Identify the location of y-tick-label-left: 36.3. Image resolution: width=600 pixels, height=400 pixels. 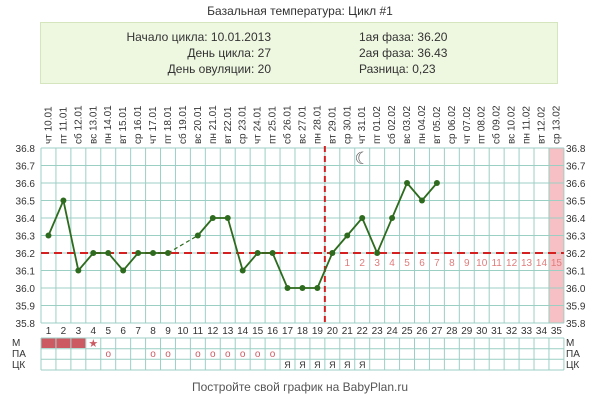
(26, 237).